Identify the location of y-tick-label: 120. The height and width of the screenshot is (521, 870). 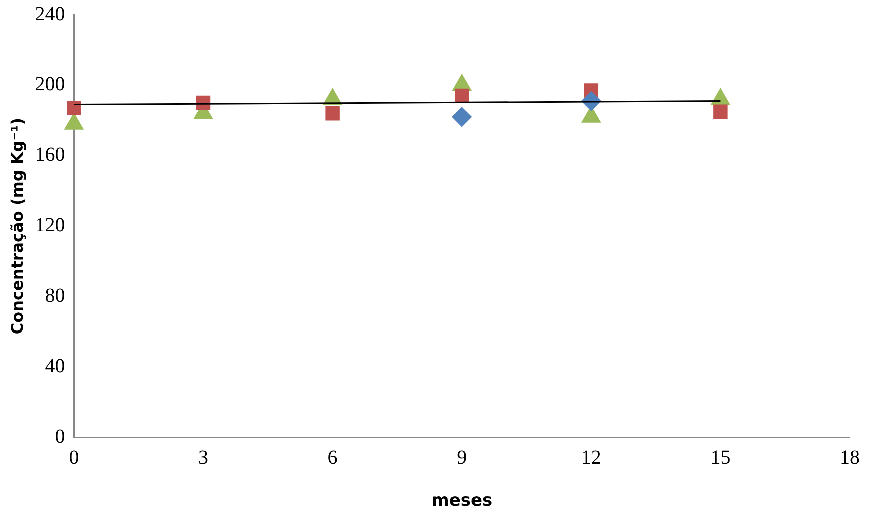
(50, 225).